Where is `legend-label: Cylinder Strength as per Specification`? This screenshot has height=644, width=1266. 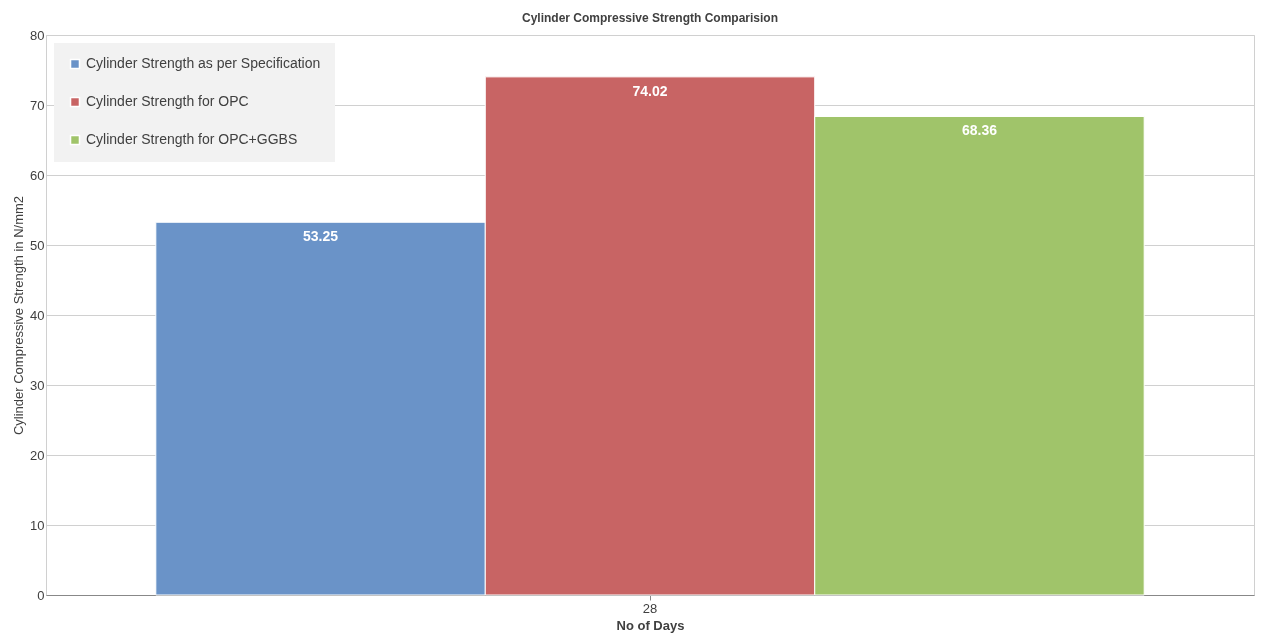 legend-label: Cylinder Strength as per Specification is located at coordinates (203, 63).